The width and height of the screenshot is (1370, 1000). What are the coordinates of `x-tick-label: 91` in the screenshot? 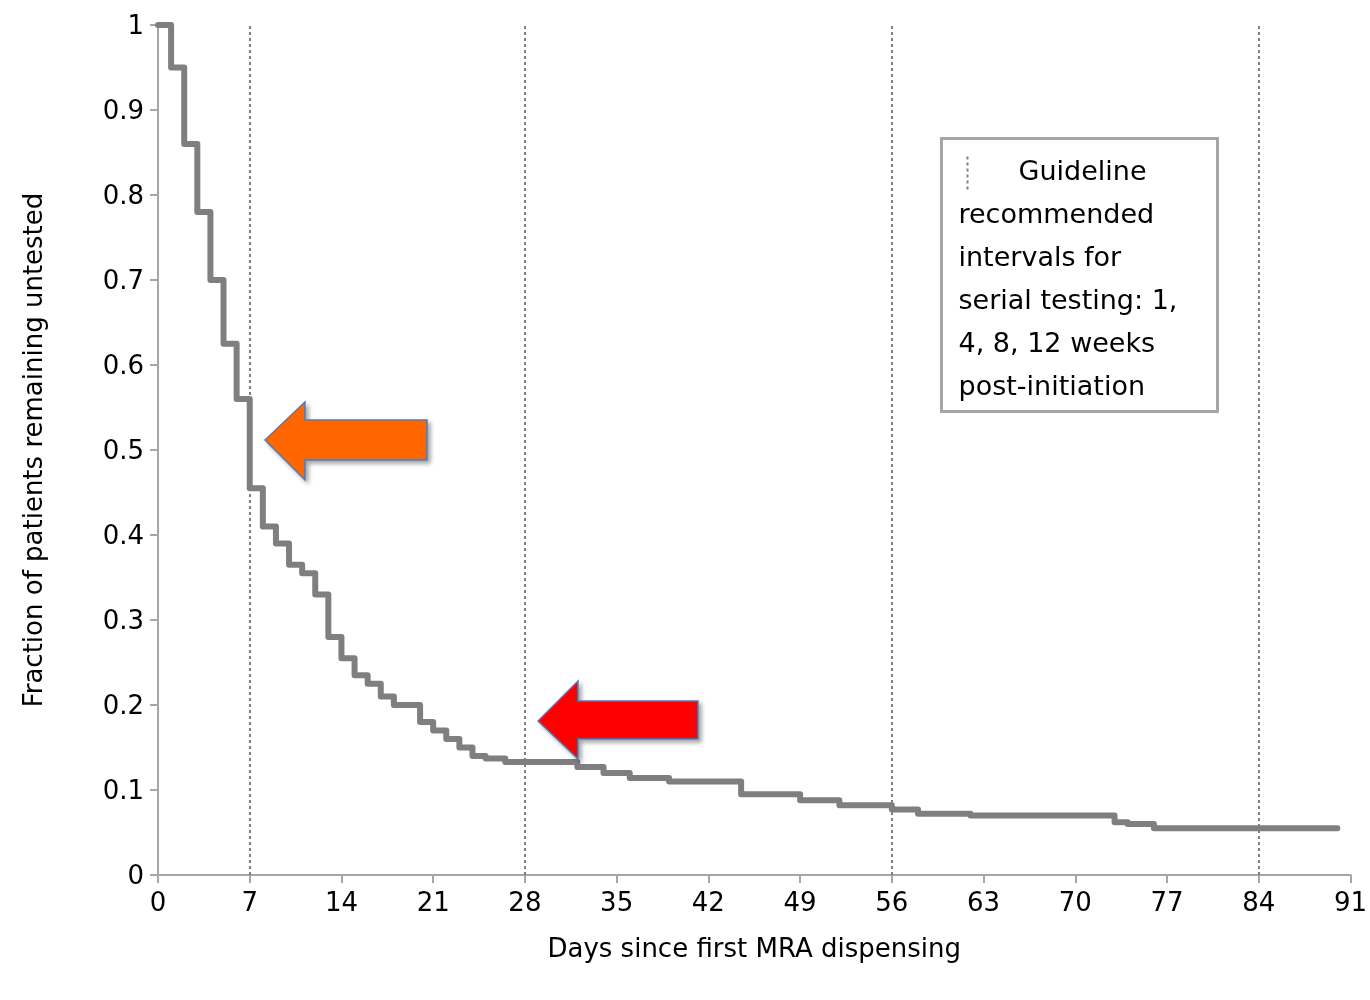 It's located at (1350, 902).